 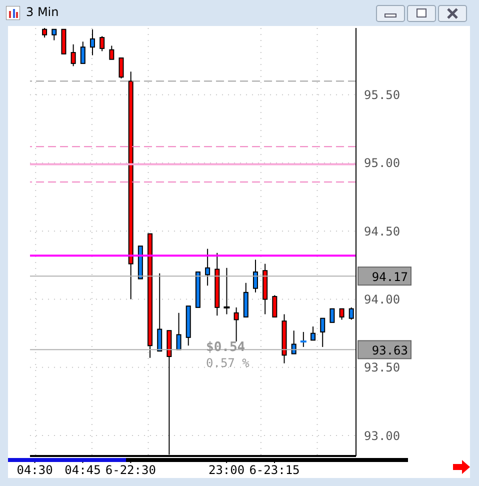 I want to click on x-tick-label: 6-22:30, so click(x=130, y=470).